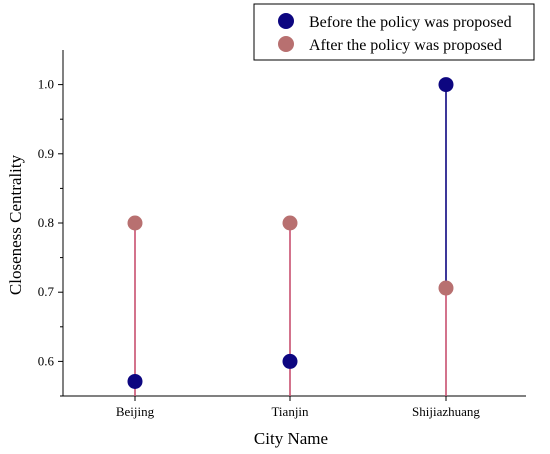 This screenshot has width=550, height=454. Describe the element at coordinates (46, 84) in the screenshot. I see `y-tick-label: 1.0` at that location.